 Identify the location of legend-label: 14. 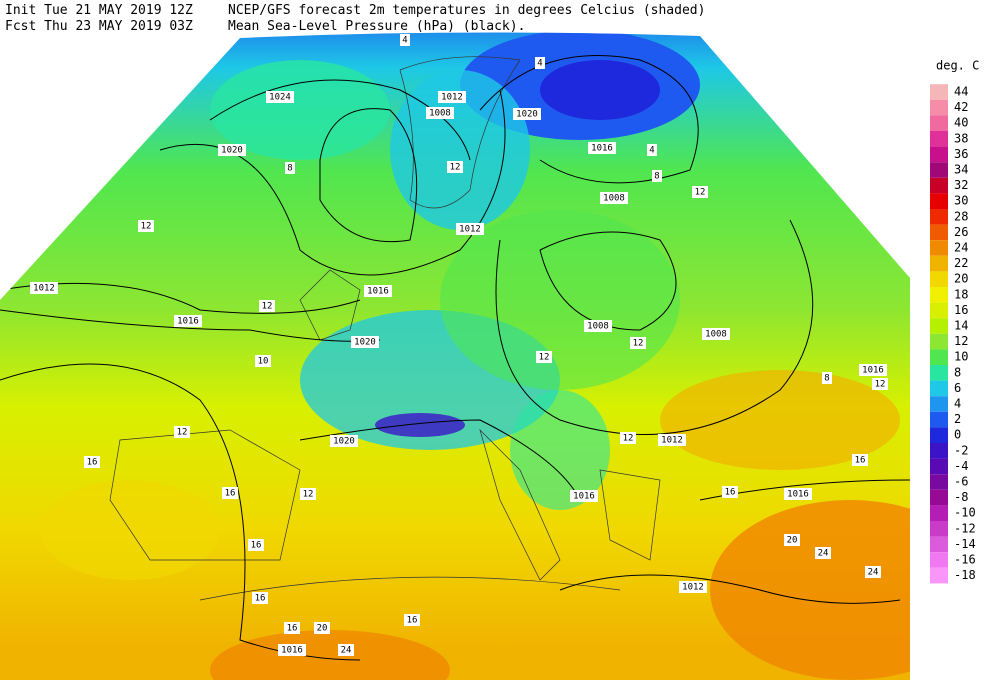
(961, 326).